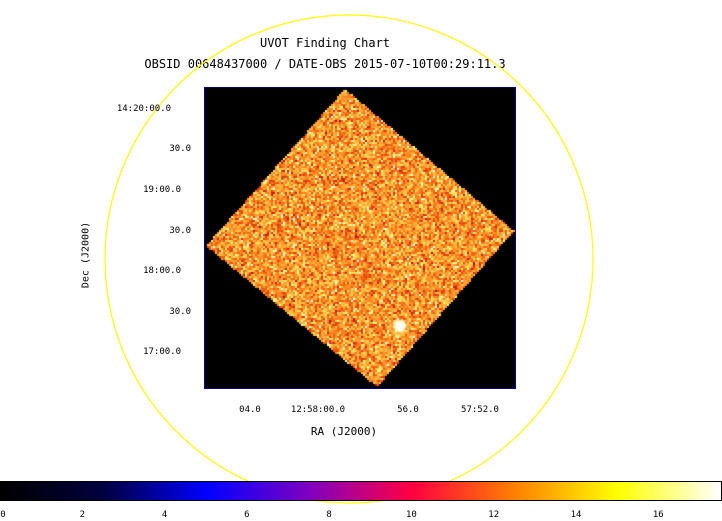  What do you see at coordinates (325, 43) in the screenshot?
I see `chart-title: UVOT Finding Chart` at bounding box center [325, 43].